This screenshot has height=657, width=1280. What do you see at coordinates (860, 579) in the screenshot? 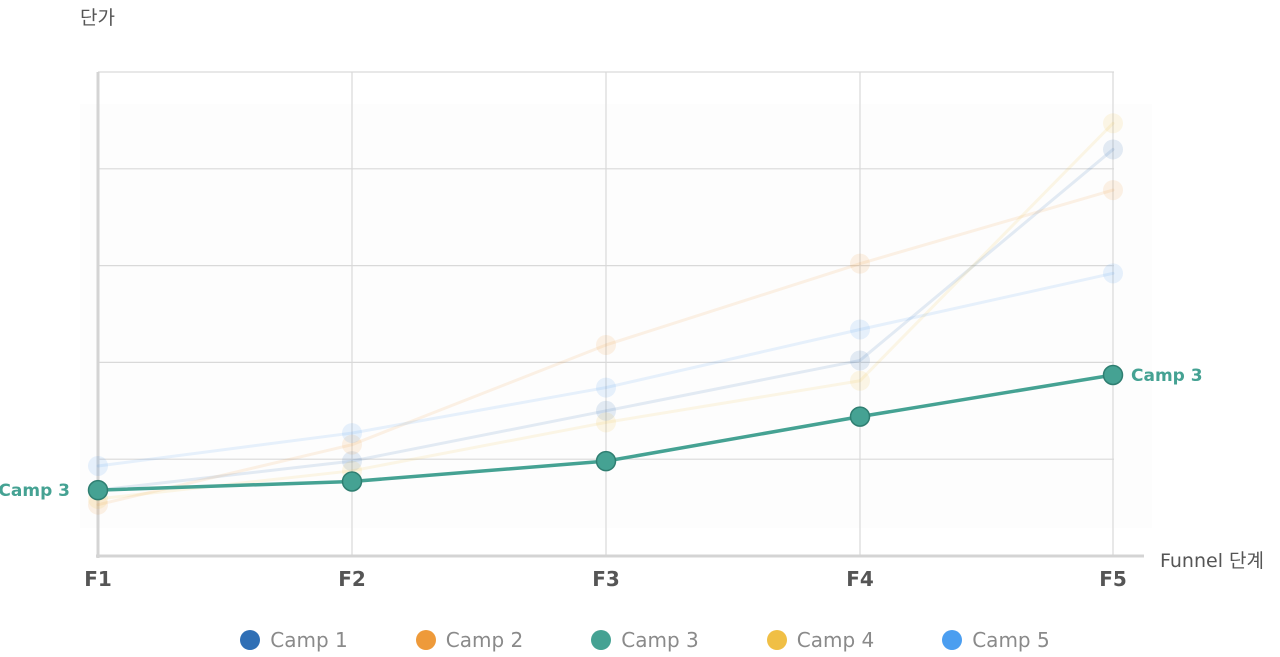
I see `x-tick-label: F4` at bounding box center [860, 579].